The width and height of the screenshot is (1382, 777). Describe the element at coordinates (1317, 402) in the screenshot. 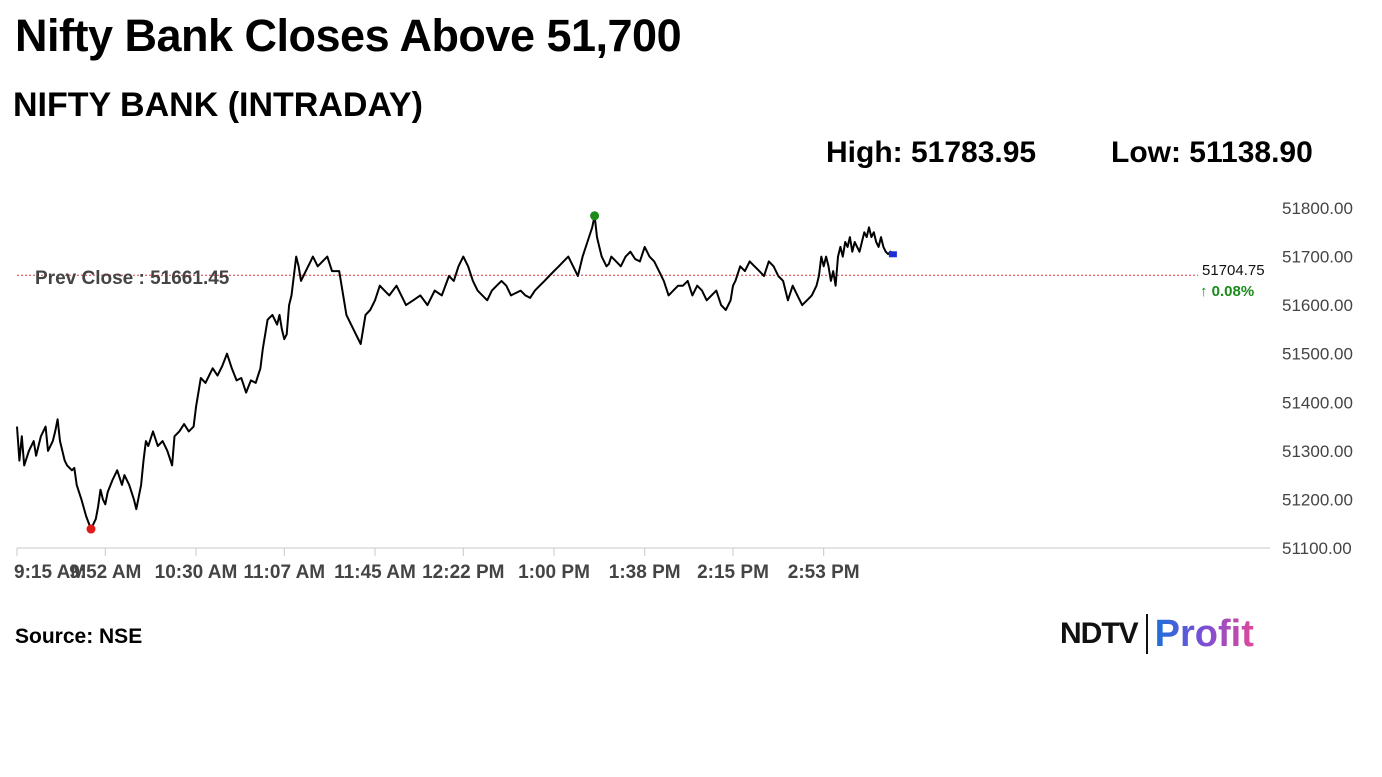

I see `y-tick-label: 51400.00` at that location.